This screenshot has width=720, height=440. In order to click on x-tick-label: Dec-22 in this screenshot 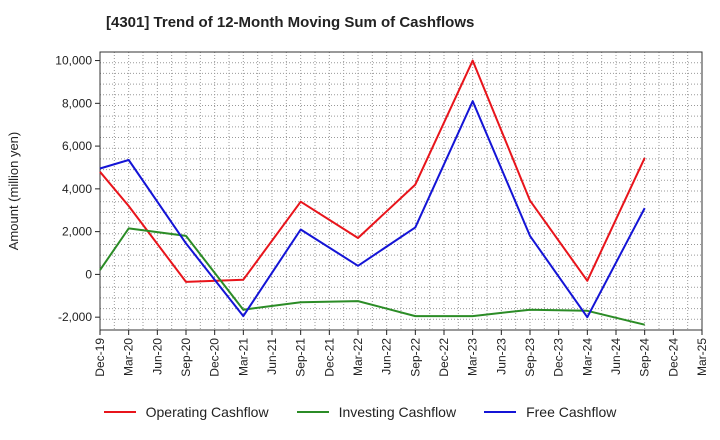, I will do `click(444, 357)`.